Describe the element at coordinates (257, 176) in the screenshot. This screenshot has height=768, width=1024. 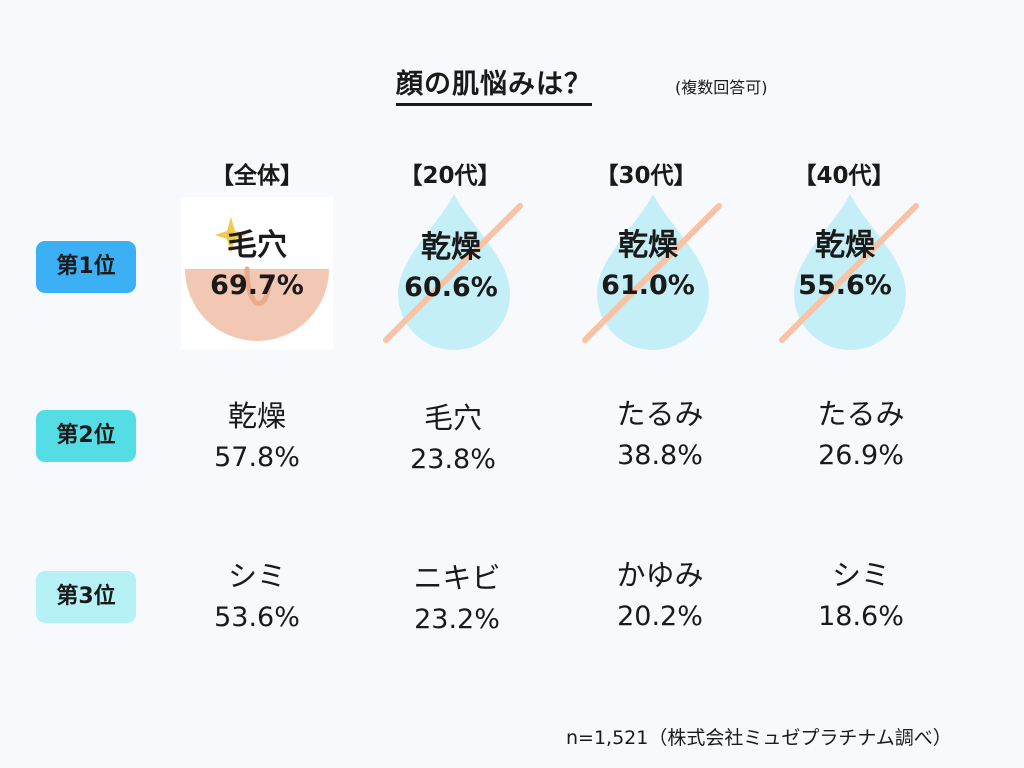
I see `column-header-all: 【全体】` at that location.